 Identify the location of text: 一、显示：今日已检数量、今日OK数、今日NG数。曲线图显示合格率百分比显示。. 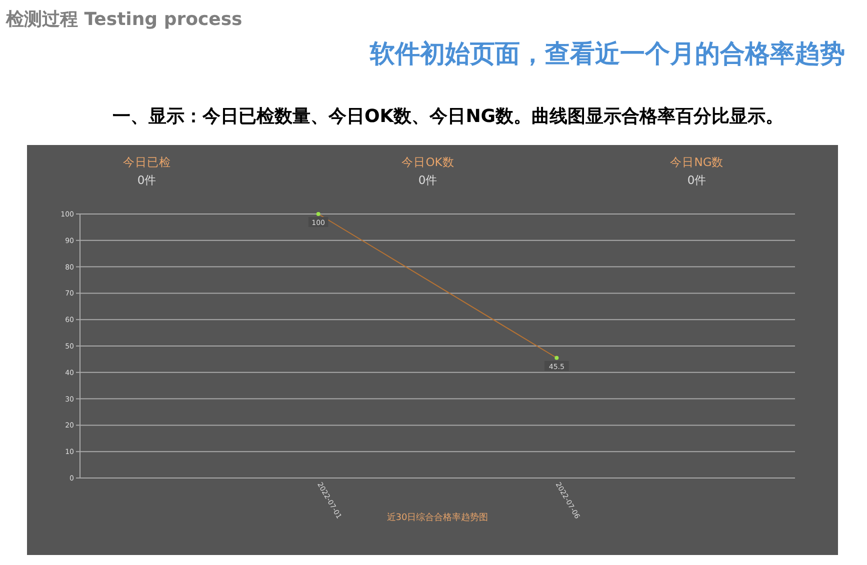
(448, 116).